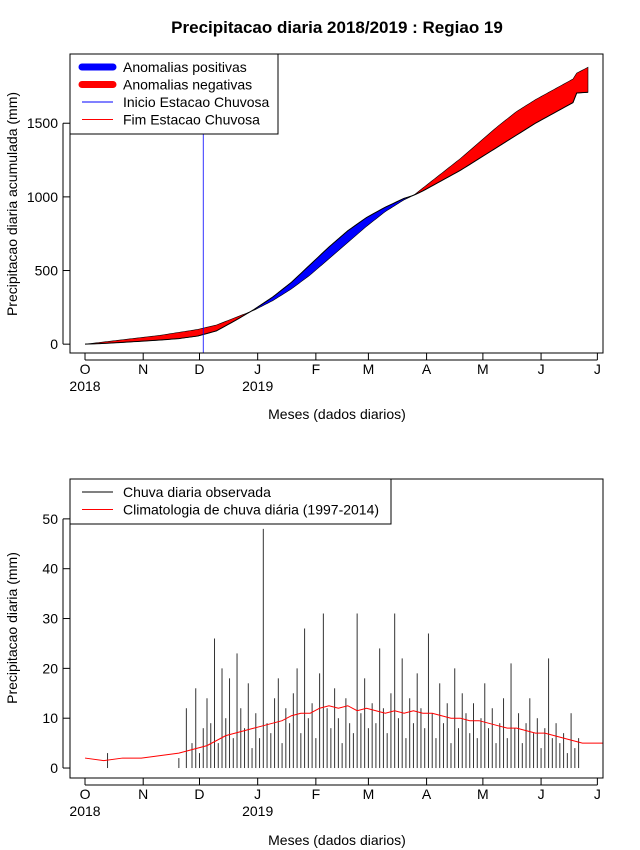 The image size is (640, 850). I want to click on bot-legend-label: Climatologia de chuva diária (1997-2014), so click(251, 510).